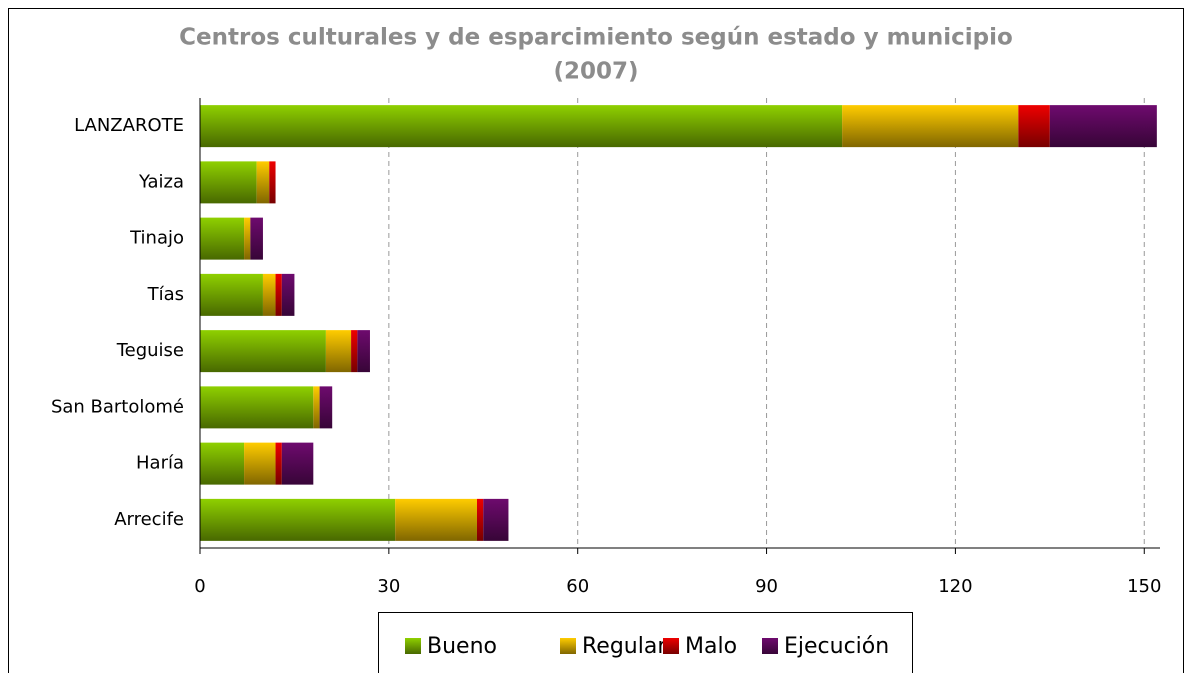 This screenshot has width=1192, height=673. Describe the element at coordinates (595, 72) in the screenshot. I see `chart-title: (2007)` at that location.